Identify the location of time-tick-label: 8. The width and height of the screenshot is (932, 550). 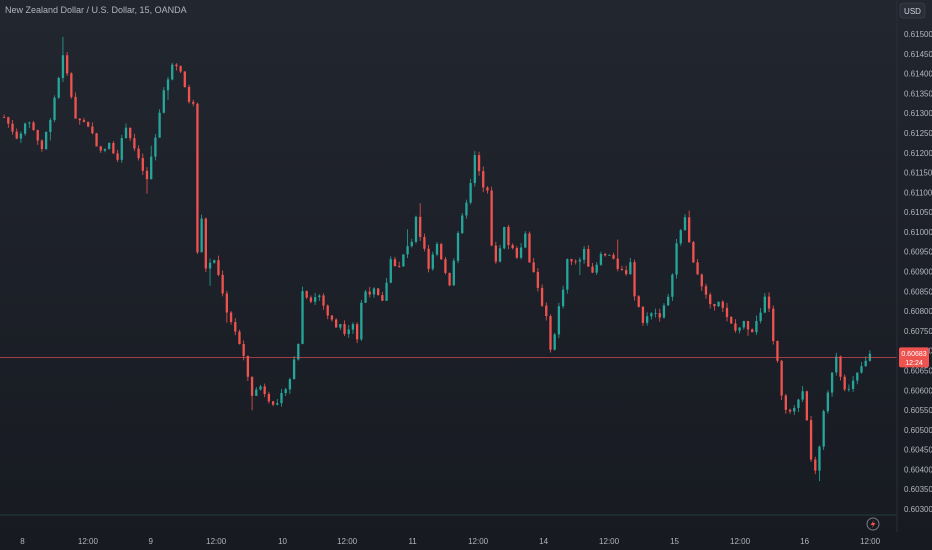
(22, 541).